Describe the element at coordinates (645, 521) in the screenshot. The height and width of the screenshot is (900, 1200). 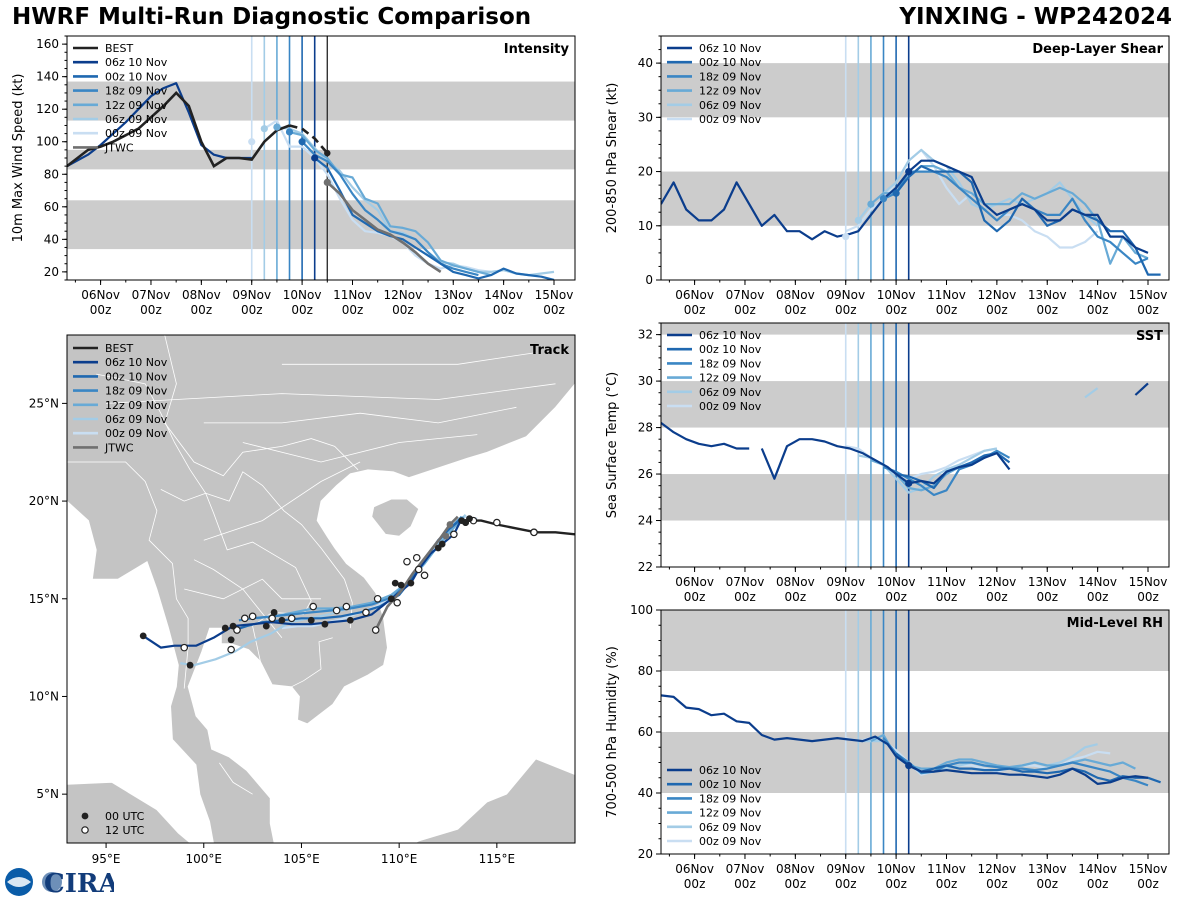
I see `y-tick-label: 24` at that location.